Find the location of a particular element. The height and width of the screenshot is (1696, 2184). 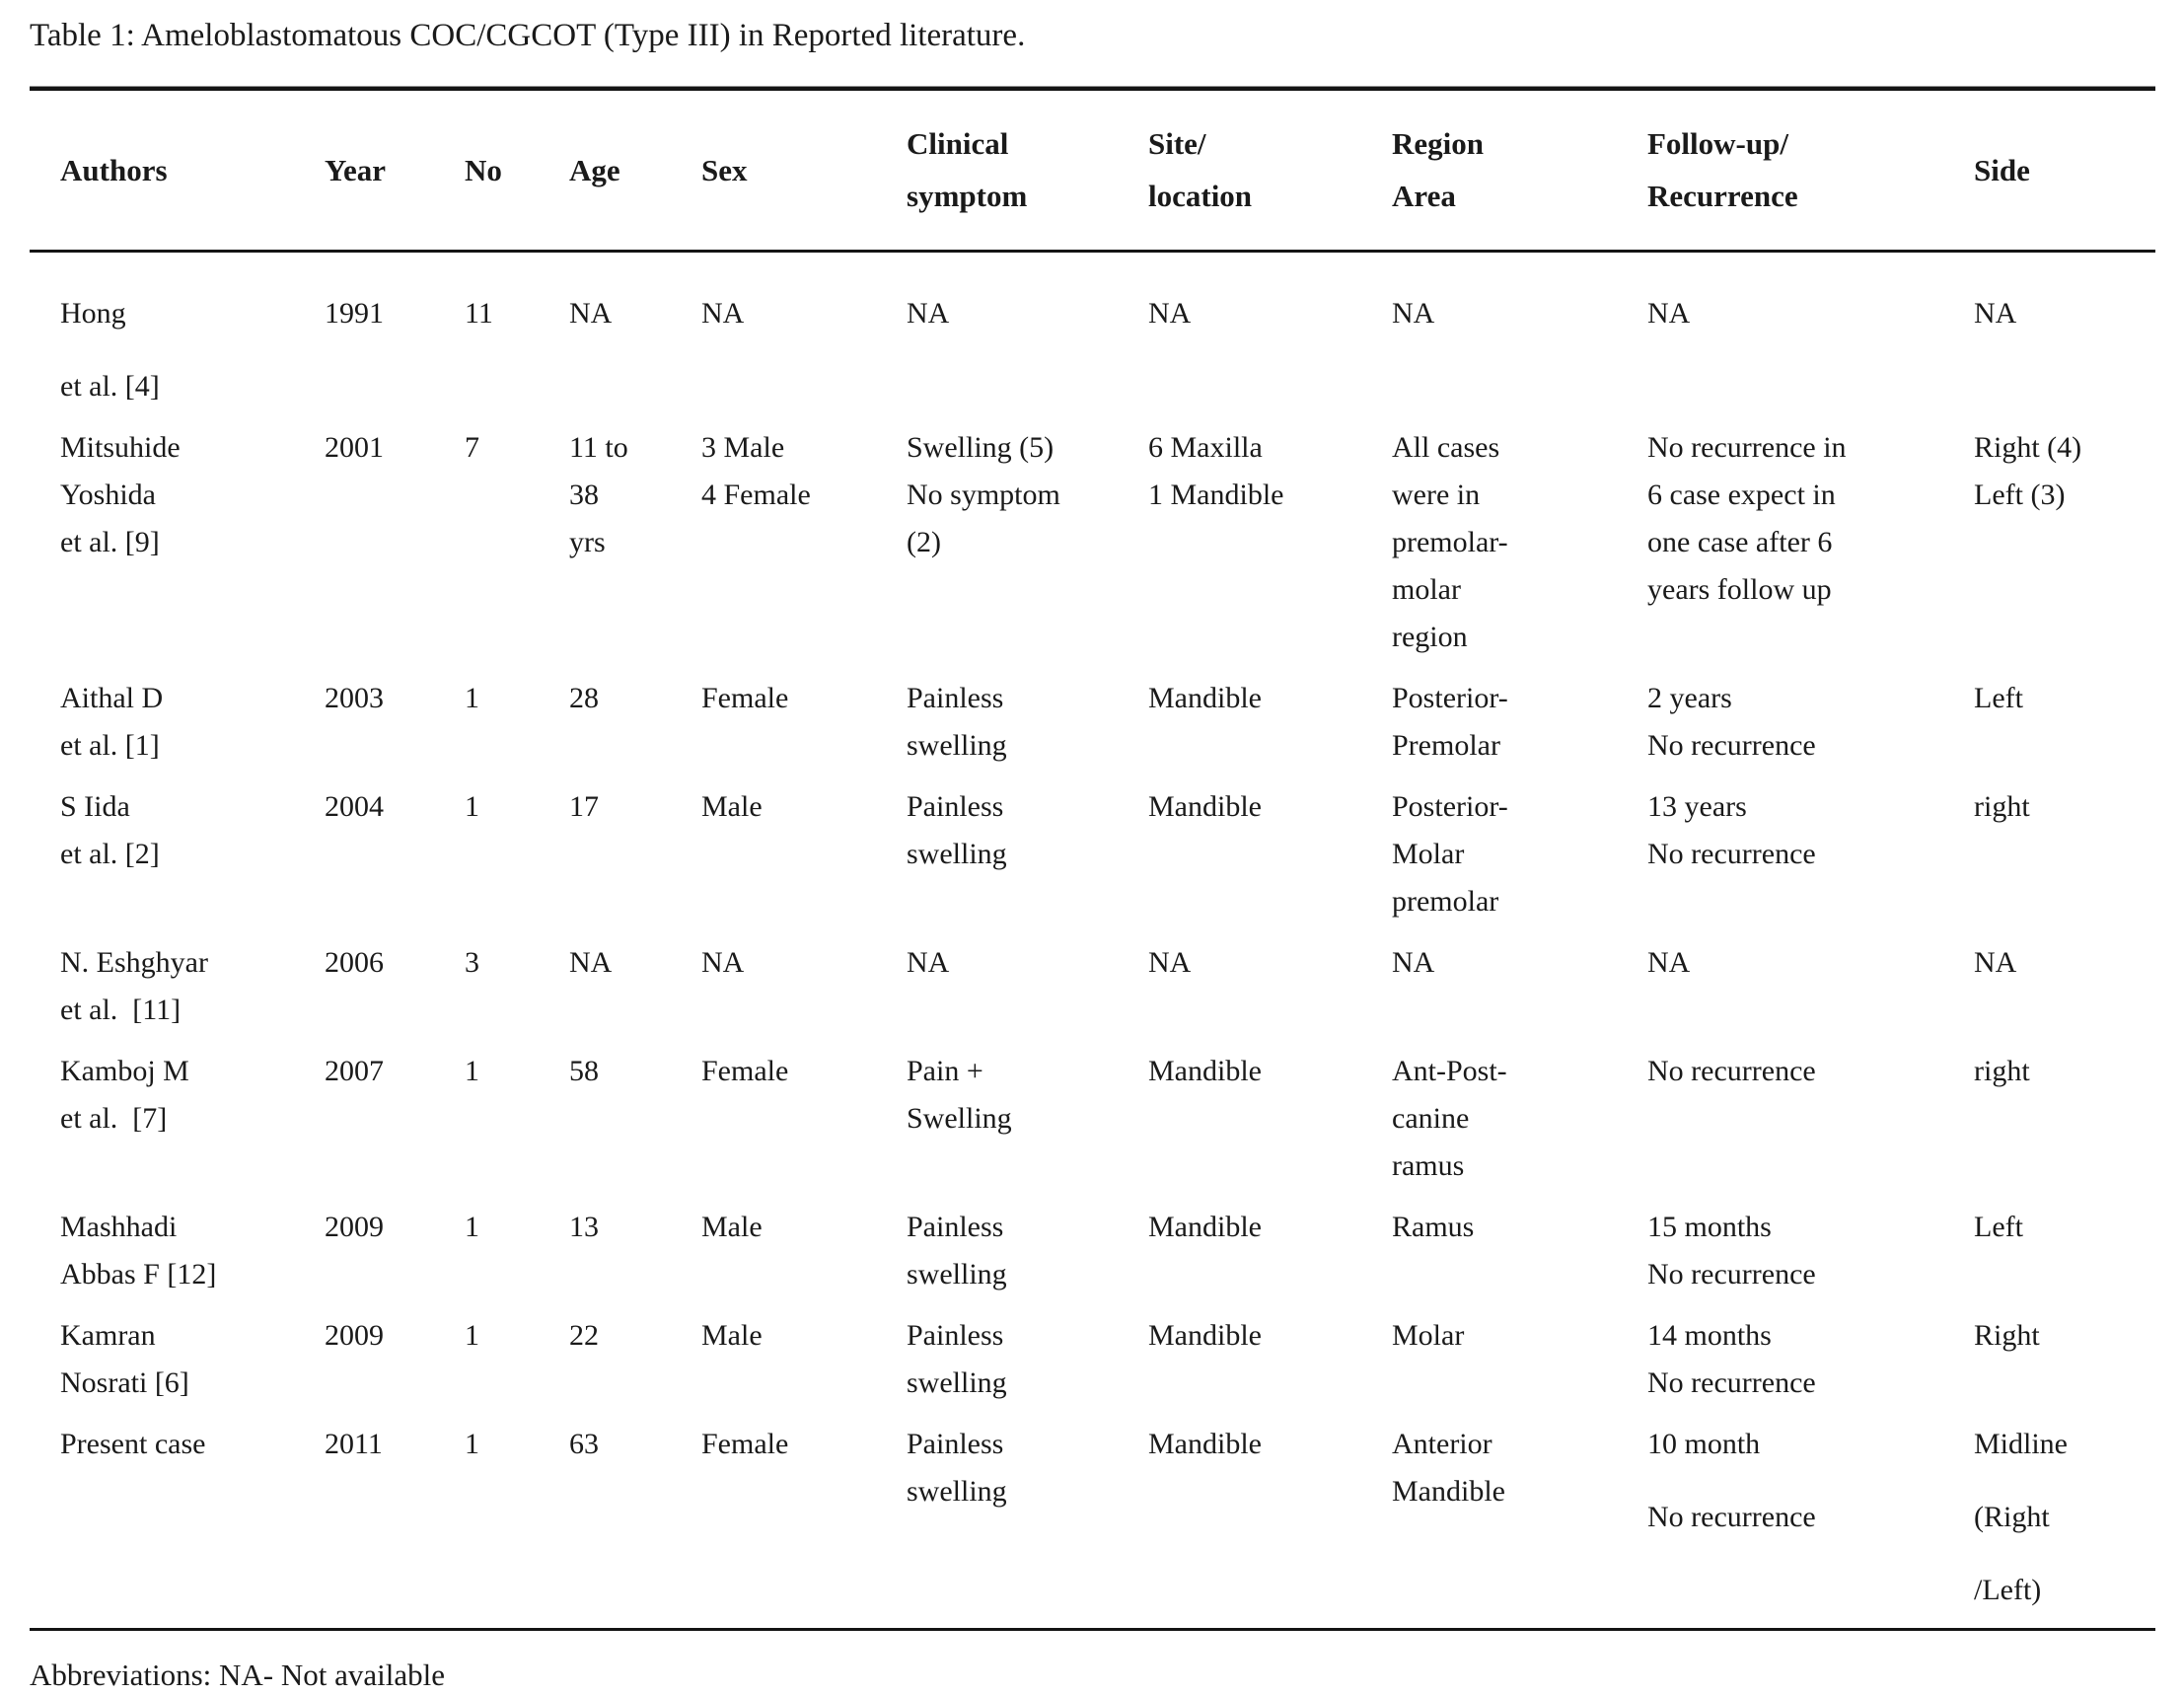

cell-year: 2006 is located at coordinates (371, 993).